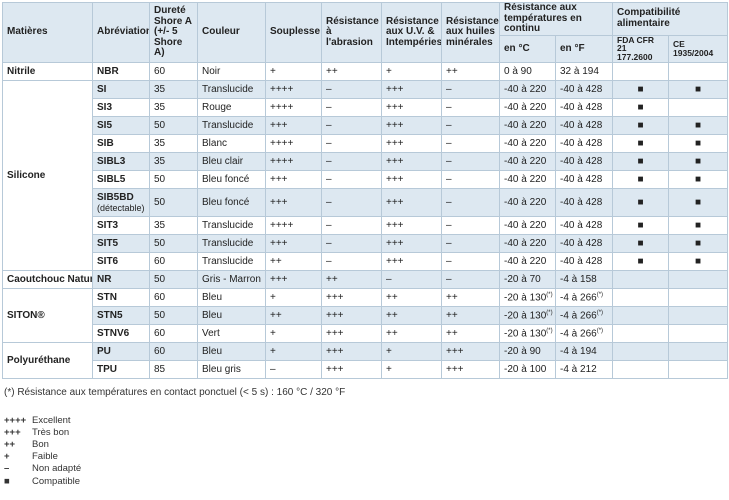 The height and width of the screenshot is (500, 729). What do you see at coordinates (7, 481) in the screenshot?
I see `legend-symbol: ■` at bounding box center [7, 481].